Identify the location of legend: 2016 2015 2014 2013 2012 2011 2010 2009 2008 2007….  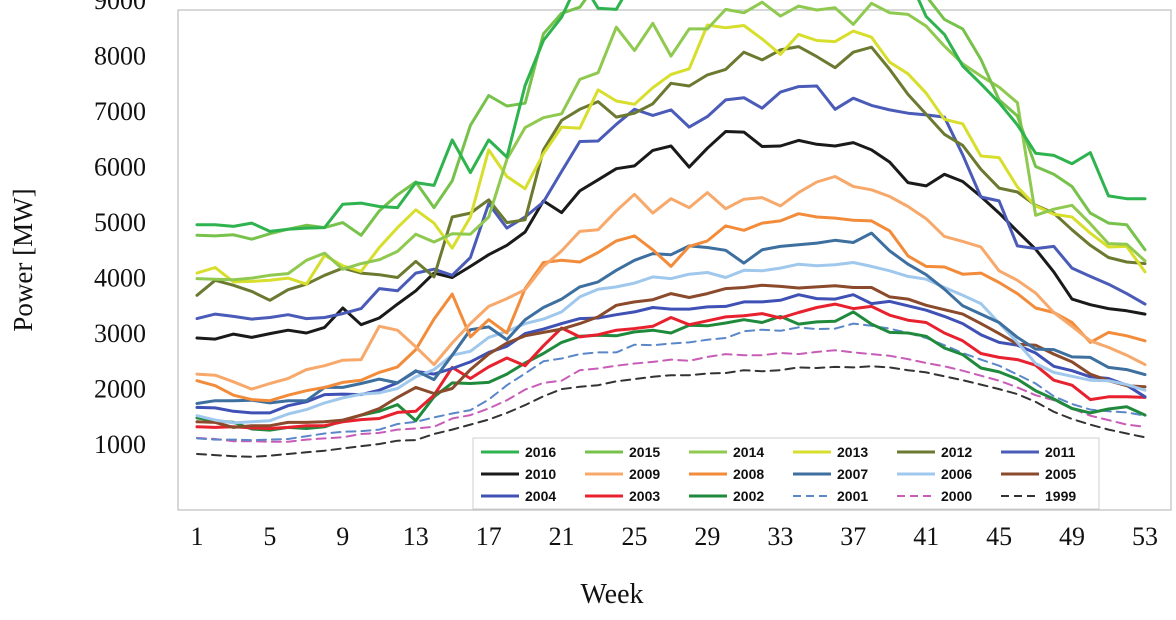
(786, 473).